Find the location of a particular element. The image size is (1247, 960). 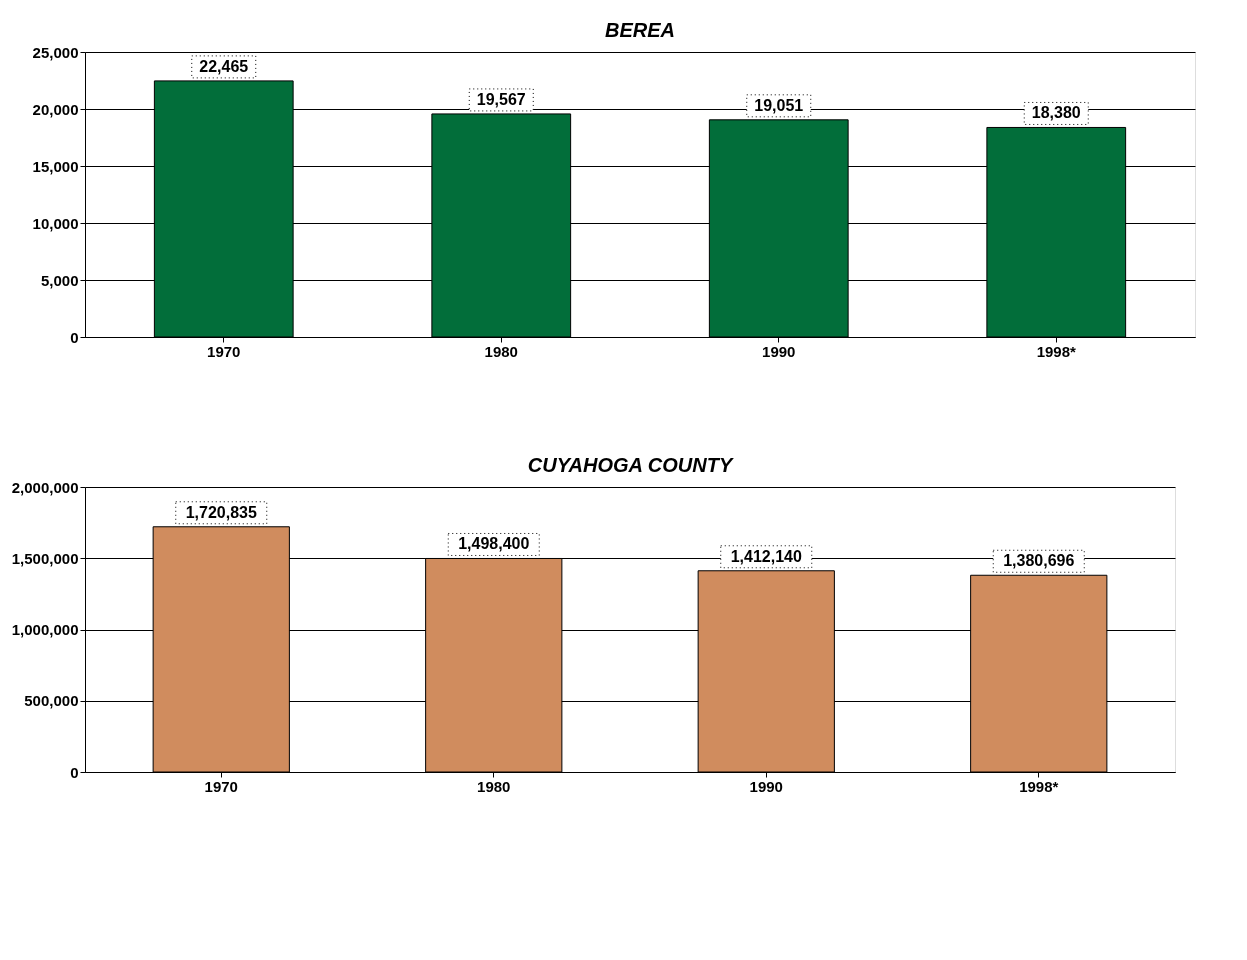

y-tick-label: 15,000 is located at coordinates (55, 166).